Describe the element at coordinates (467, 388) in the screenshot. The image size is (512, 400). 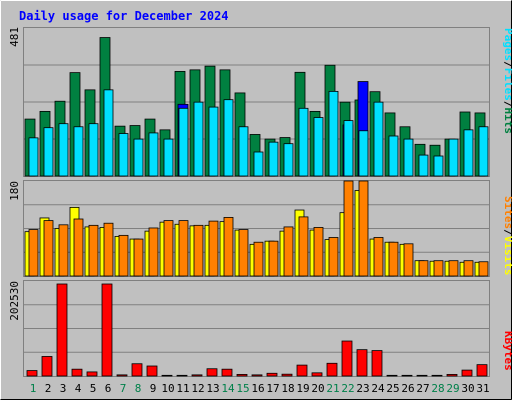
I see `x-tick-label: 30` at that location.